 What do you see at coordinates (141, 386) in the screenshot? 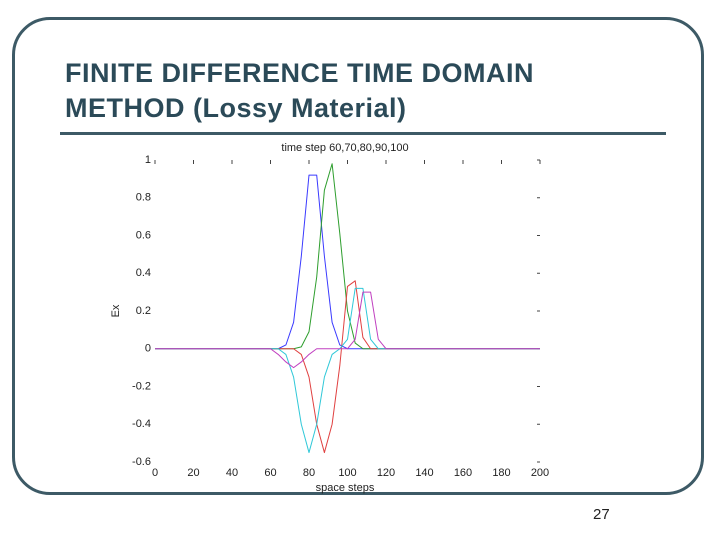
I see `y-tick-label: -0.2` at bounding box center [141, 386].